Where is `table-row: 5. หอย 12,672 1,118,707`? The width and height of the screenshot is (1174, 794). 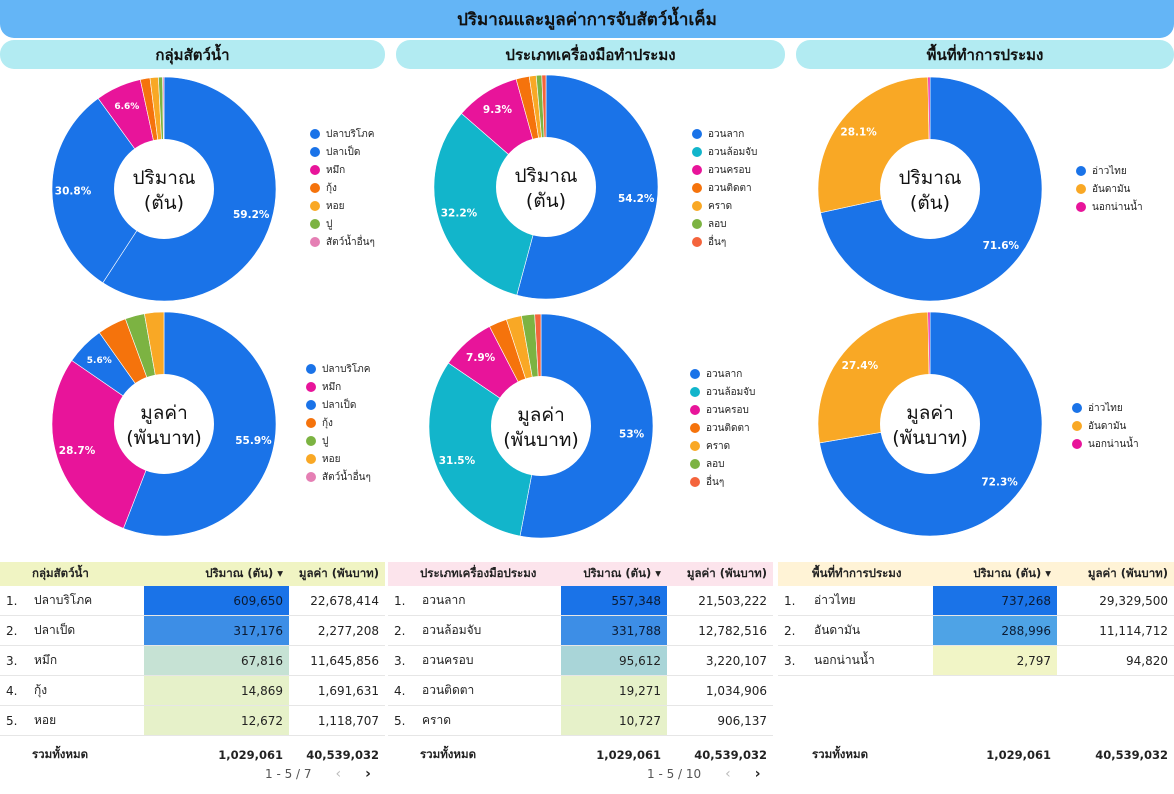
table-row: 5. หอย 12,672 1,118,707 is located at coordinates (192, 721).